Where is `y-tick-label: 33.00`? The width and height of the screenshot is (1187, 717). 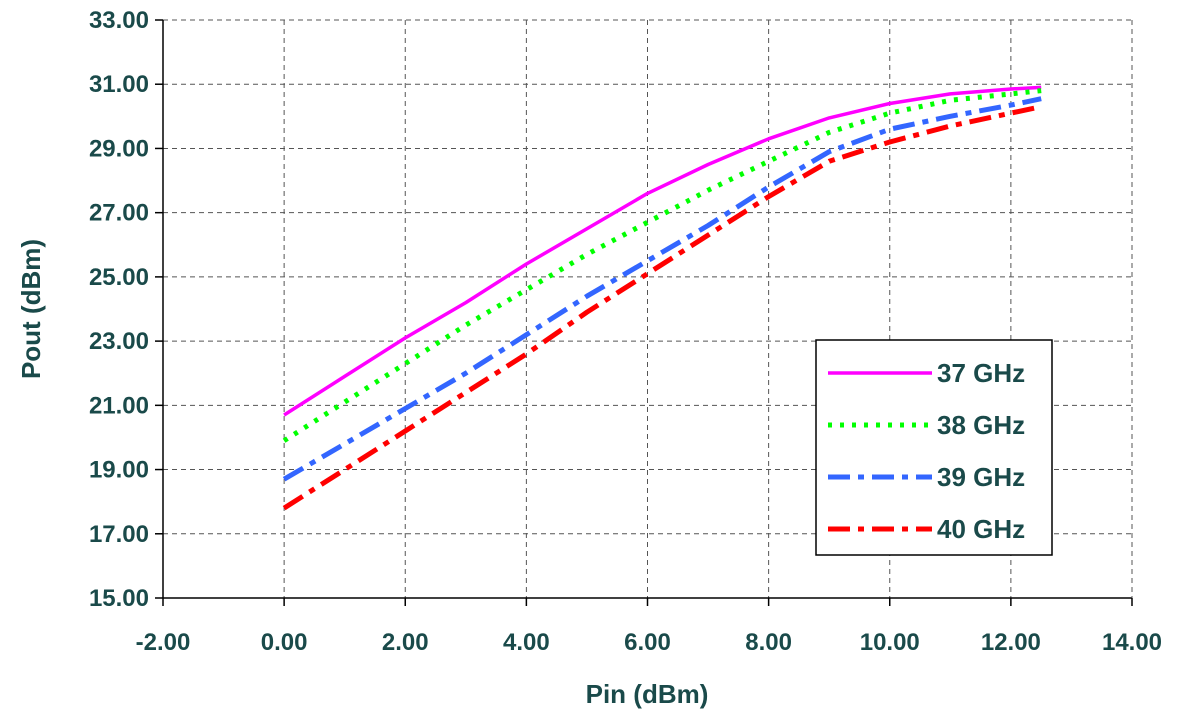
y-tick-label: 33.00 is located at coordinates (119, 20).